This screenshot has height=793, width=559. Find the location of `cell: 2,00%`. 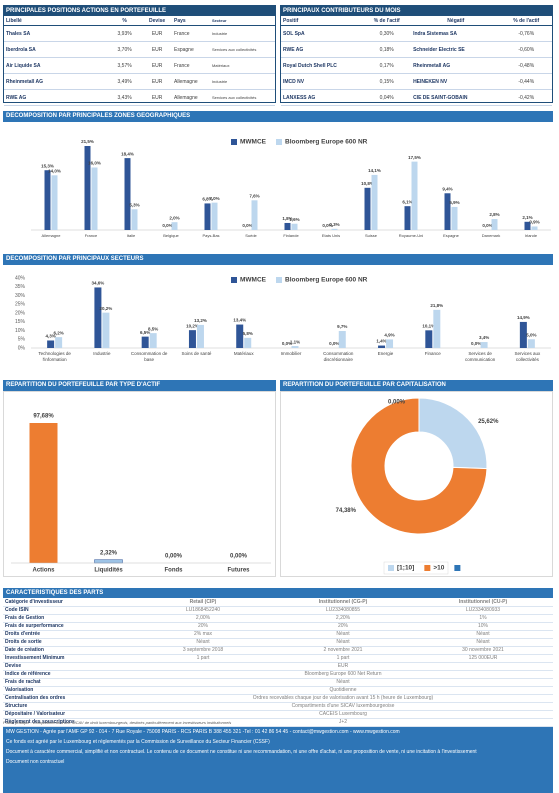

cell: 2,00% is located at coordinates (203, 618).